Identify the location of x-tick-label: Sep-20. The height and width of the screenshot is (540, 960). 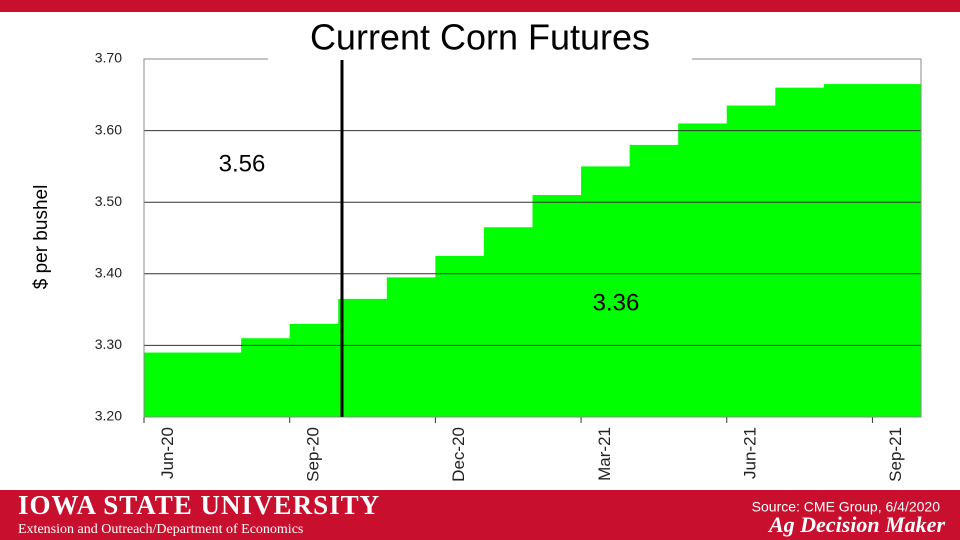
(312, 454).